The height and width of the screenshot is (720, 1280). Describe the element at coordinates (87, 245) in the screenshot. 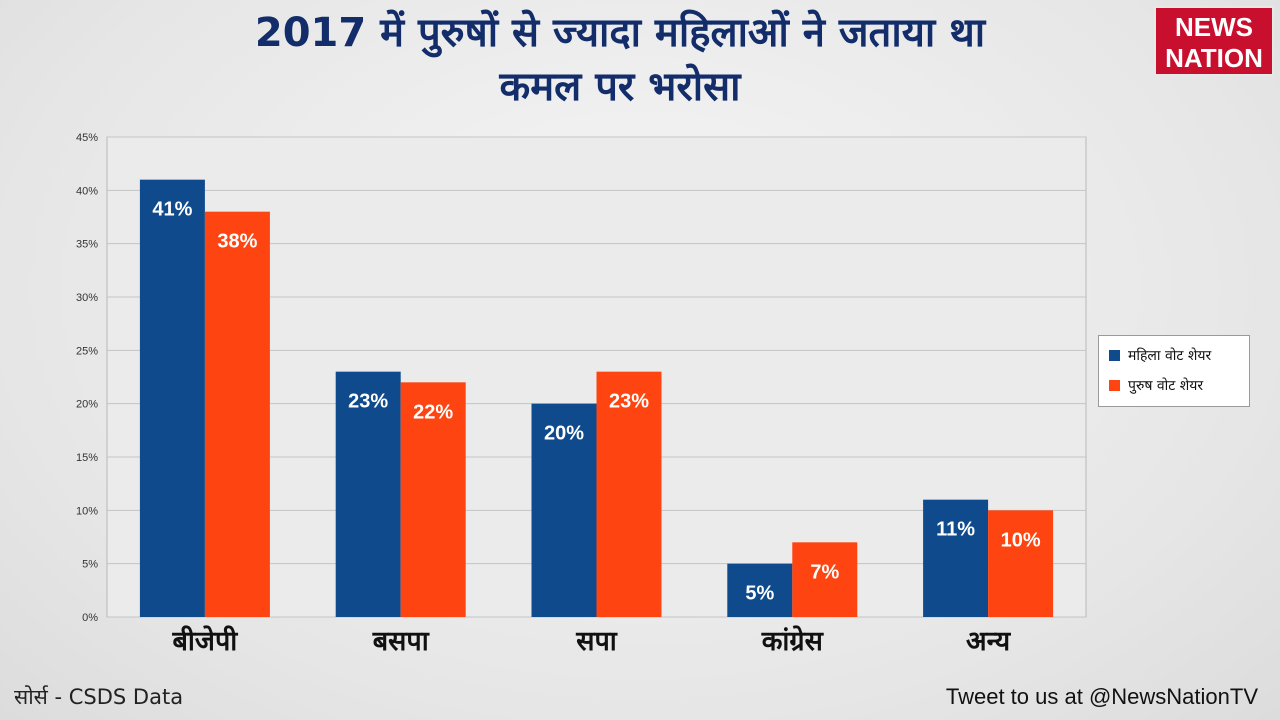

I see `y-tick-label: 35%` at that location.